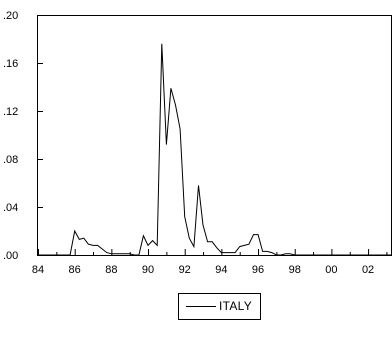 This screenshot has width=392, height=349. What do you see at coordinates (368, 270) in the screenshot?
I see `x-tick-label: 02` at bounding box center [368, 270].